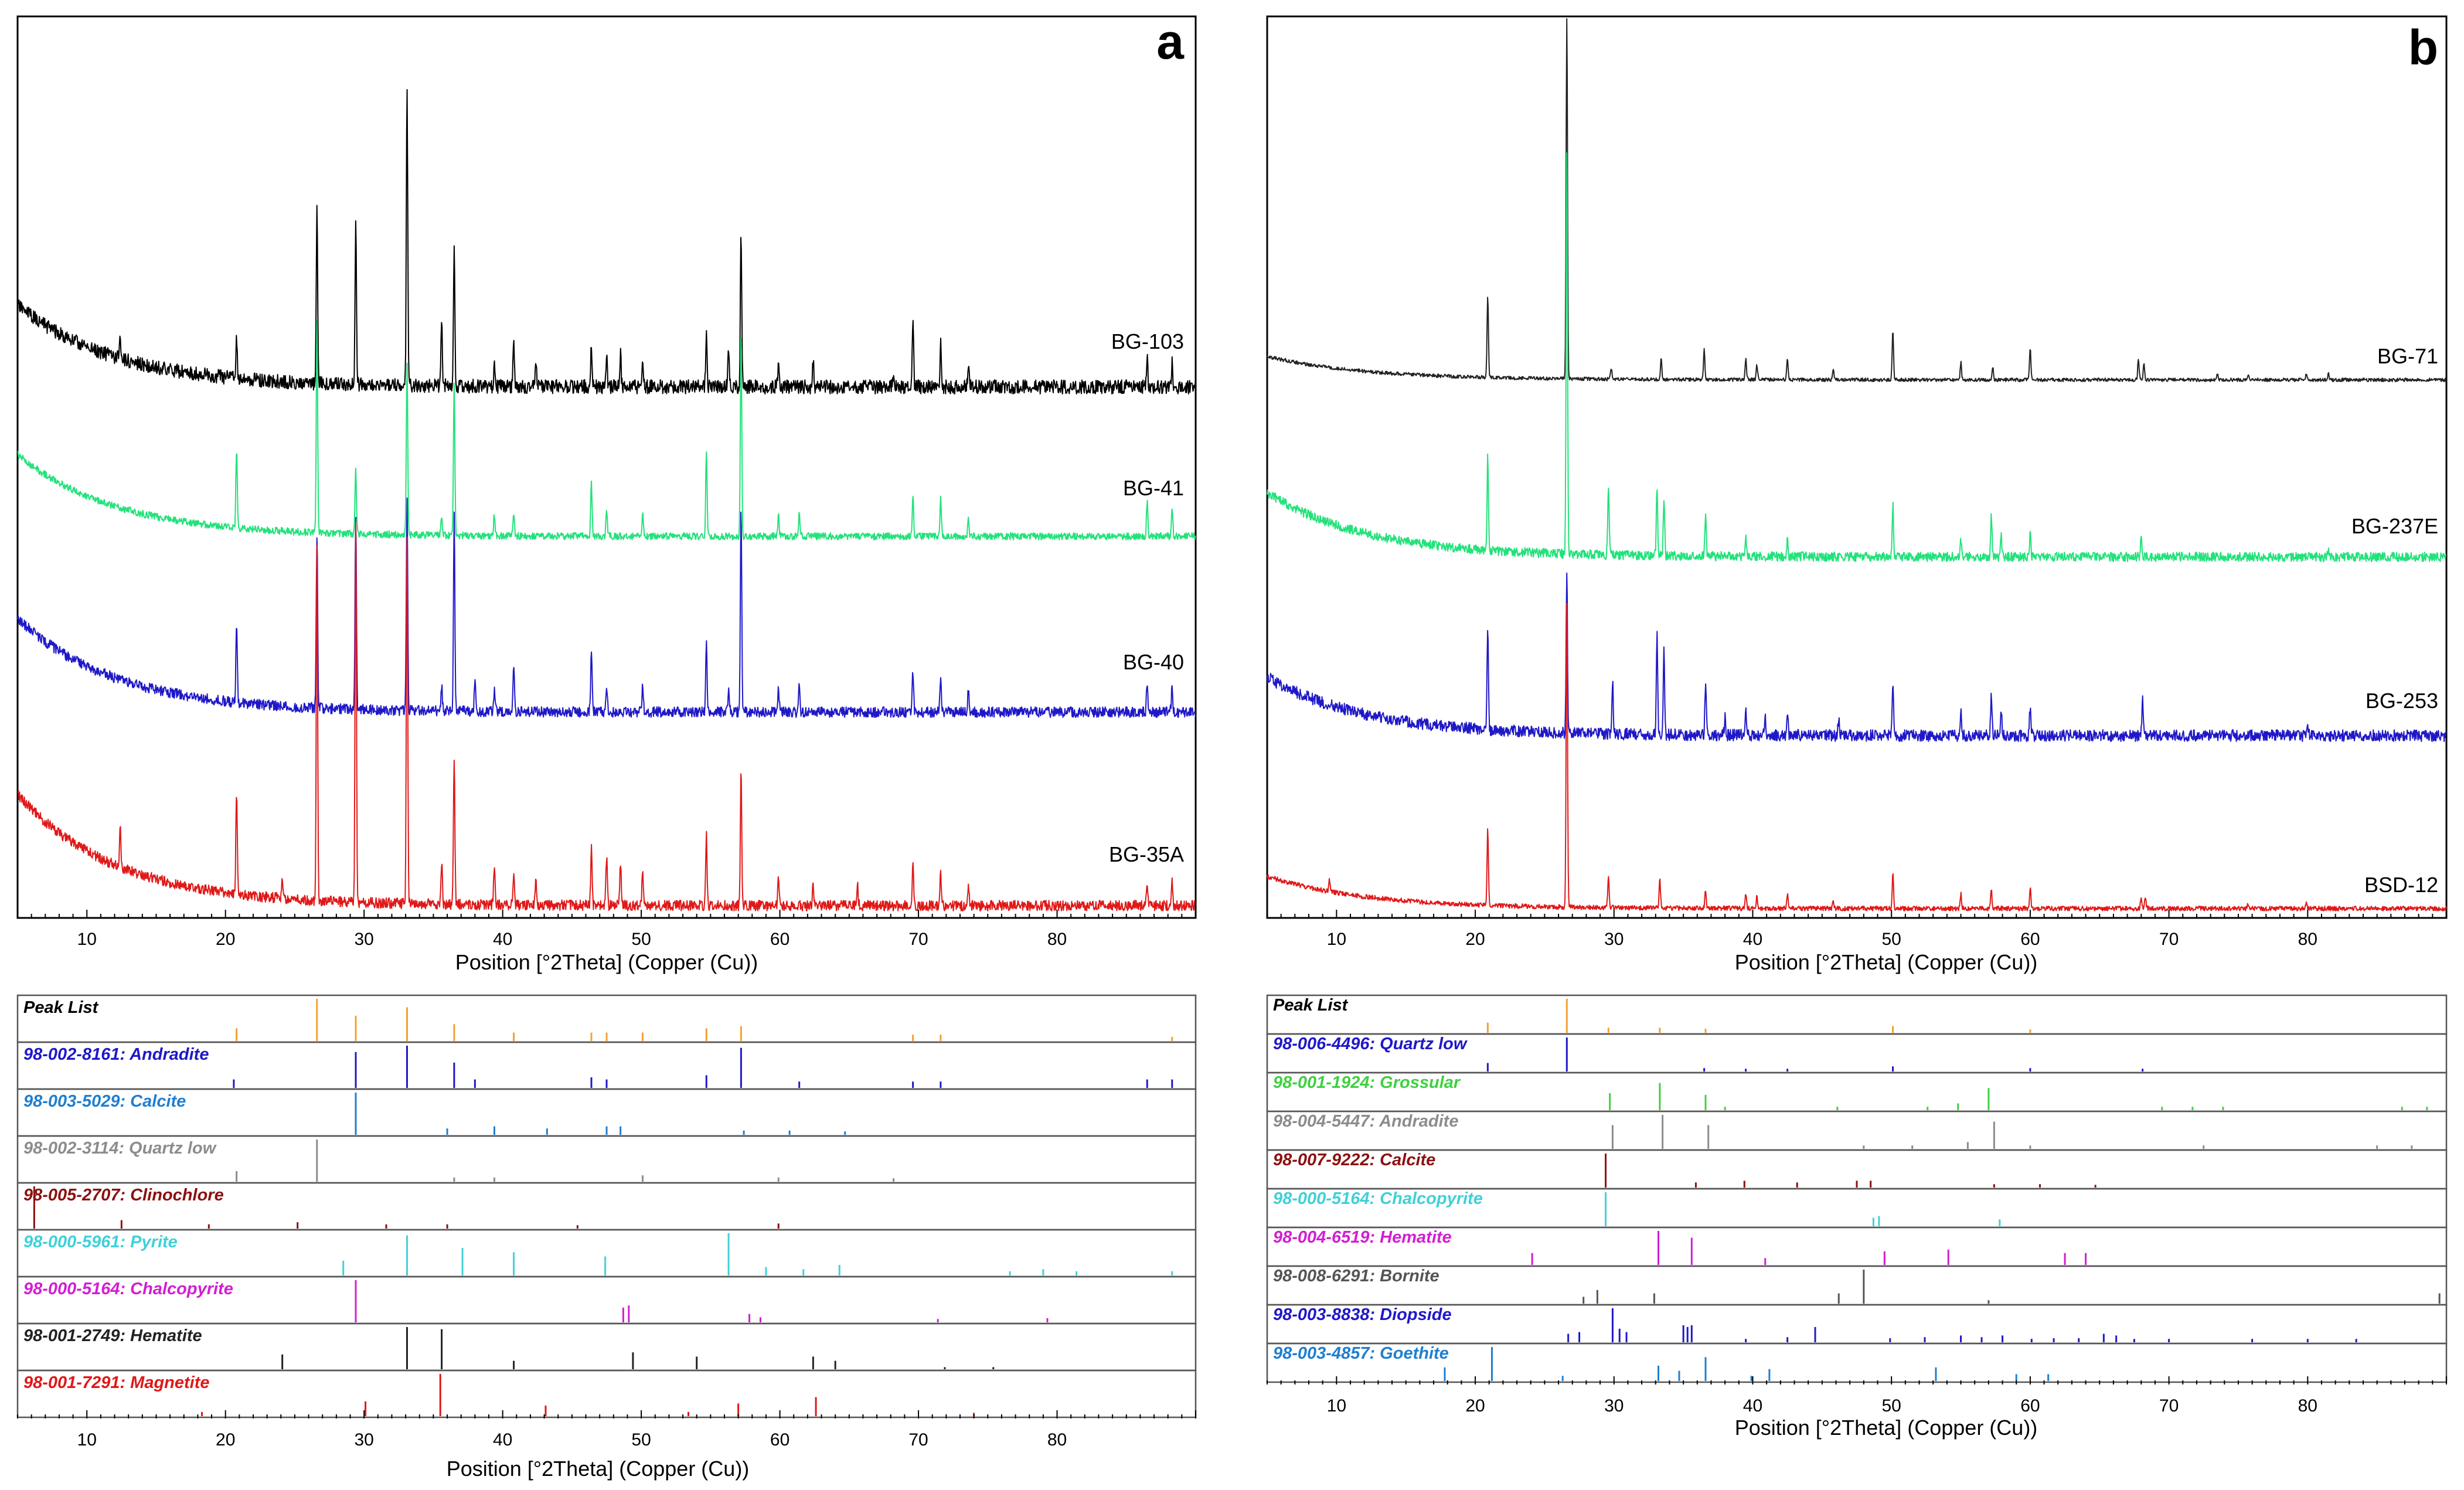 Image resolution: width=2464 pixels, height=1490 pixels. I want to click on panel-a-reference-tick-label: 50, so click(641, 1440).